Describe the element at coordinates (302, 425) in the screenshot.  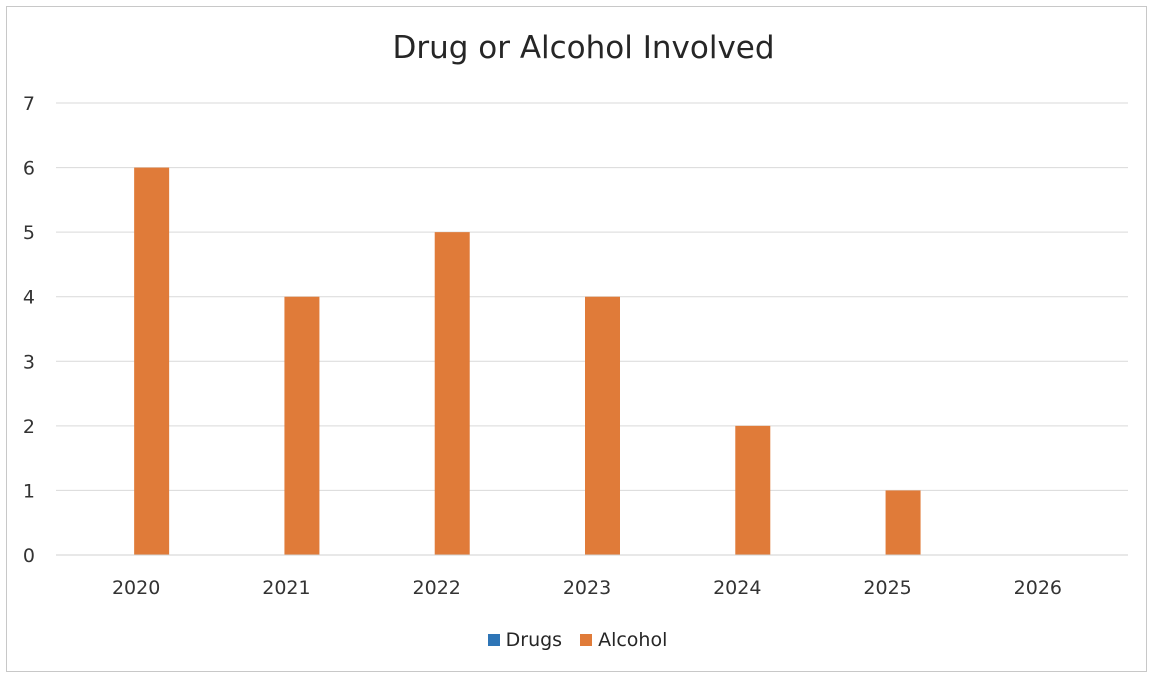
I see `bar-alcohol-2021` at that location.